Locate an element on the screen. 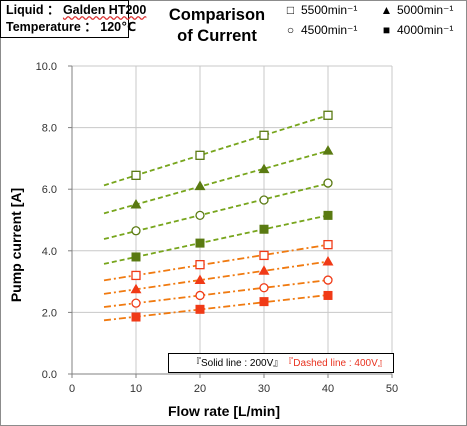  legend-item-4500: ○ 4500min⁻¹ is located at coordinates (321, 30).